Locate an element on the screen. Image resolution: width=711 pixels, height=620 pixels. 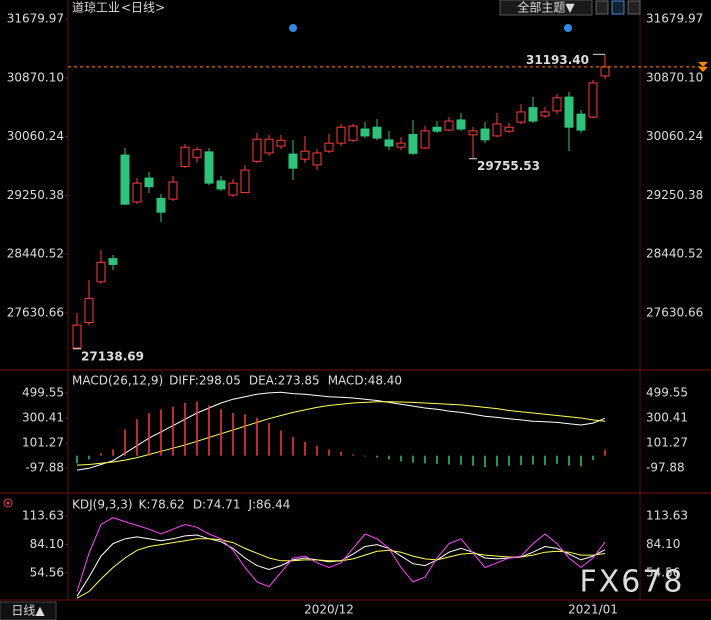
theme-button is located at coordinates (546, 8).